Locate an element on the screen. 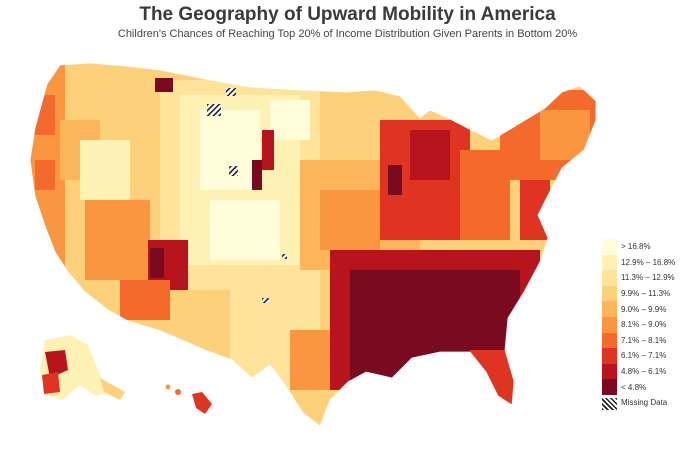 This screenshot has width=695, height=449. legend-item: 9.9% – 11.3% is located at coordinates (638, 293).